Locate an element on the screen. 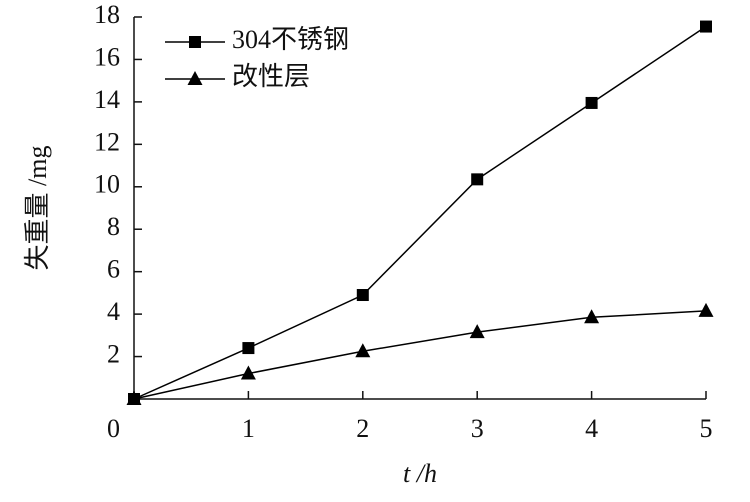 The width and height of the screenshot is (750, 502). y-tick-label: 18 is located at coordinates (107, 14).